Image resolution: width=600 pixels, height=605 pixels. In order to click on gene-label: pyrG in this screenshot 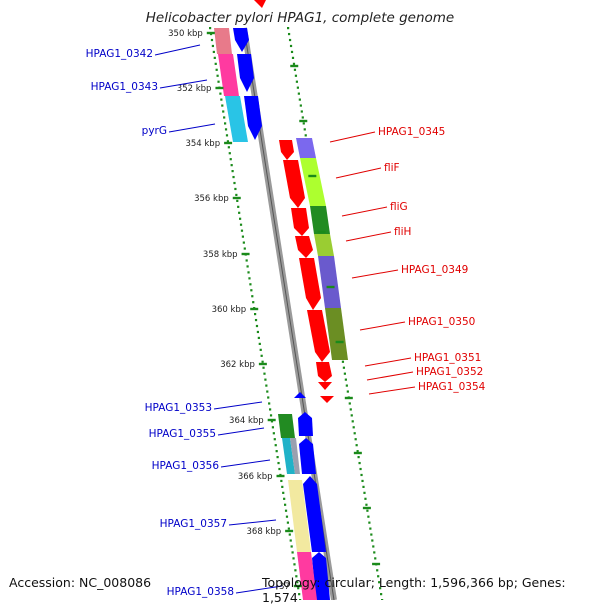, I will do `click(154, 131)`.